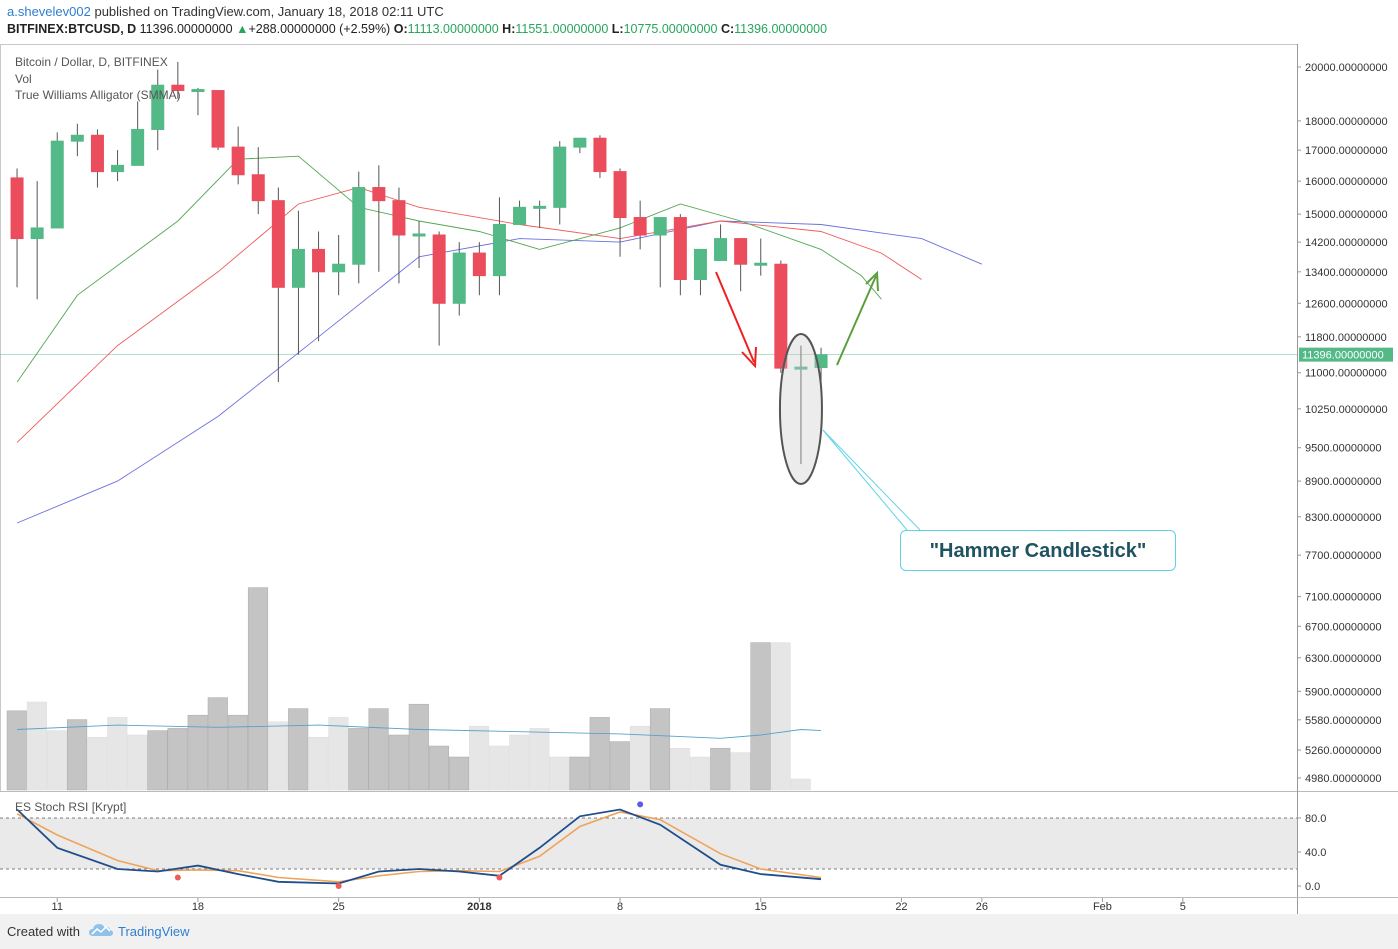 This screenshot has height=949, width=1398. I want to click on price-tick-label: 9500.00000000, so click(1343, 449).